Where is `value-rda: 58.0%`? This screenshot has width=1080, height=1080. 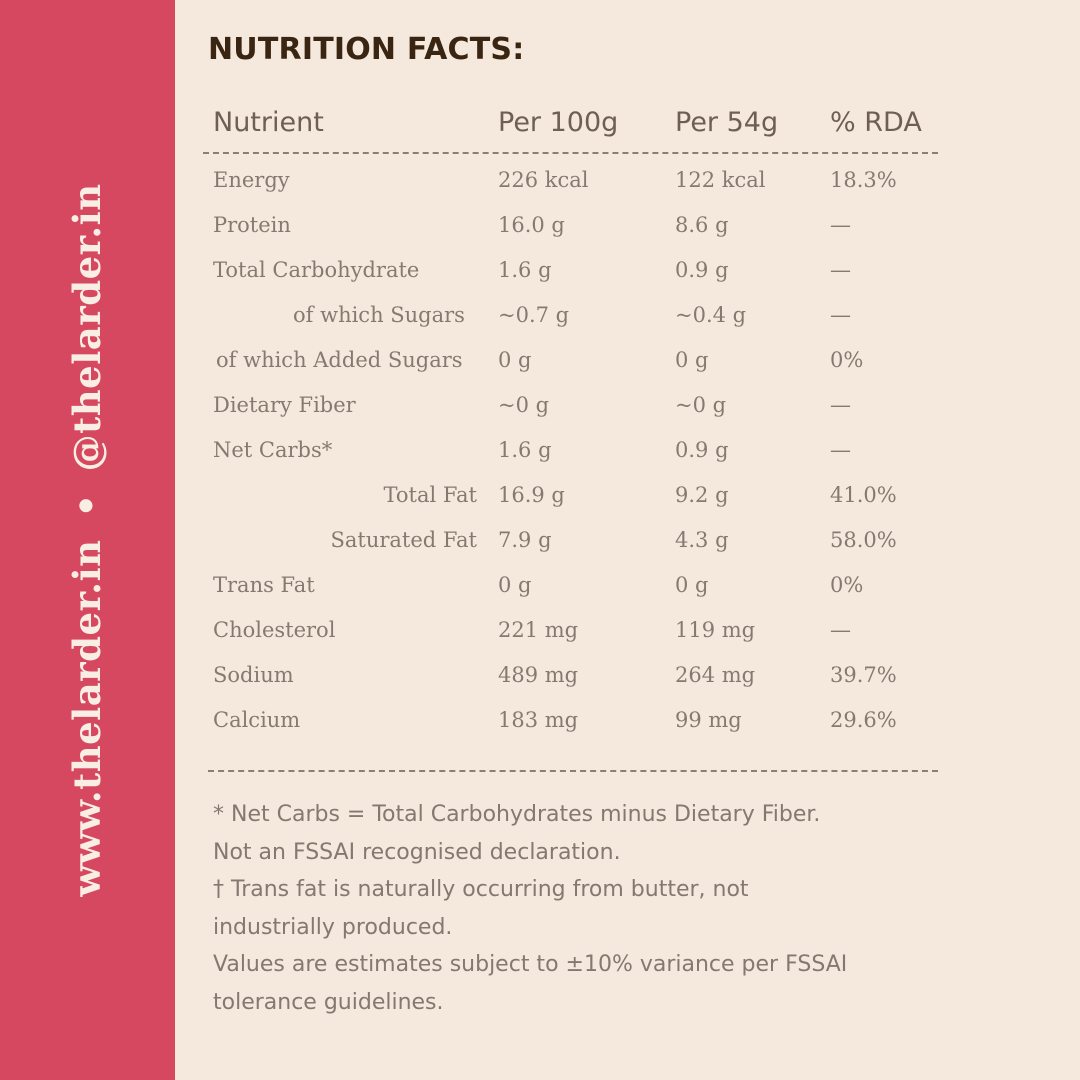 value-rda: 58.0% is located at coordinates (863, 540).